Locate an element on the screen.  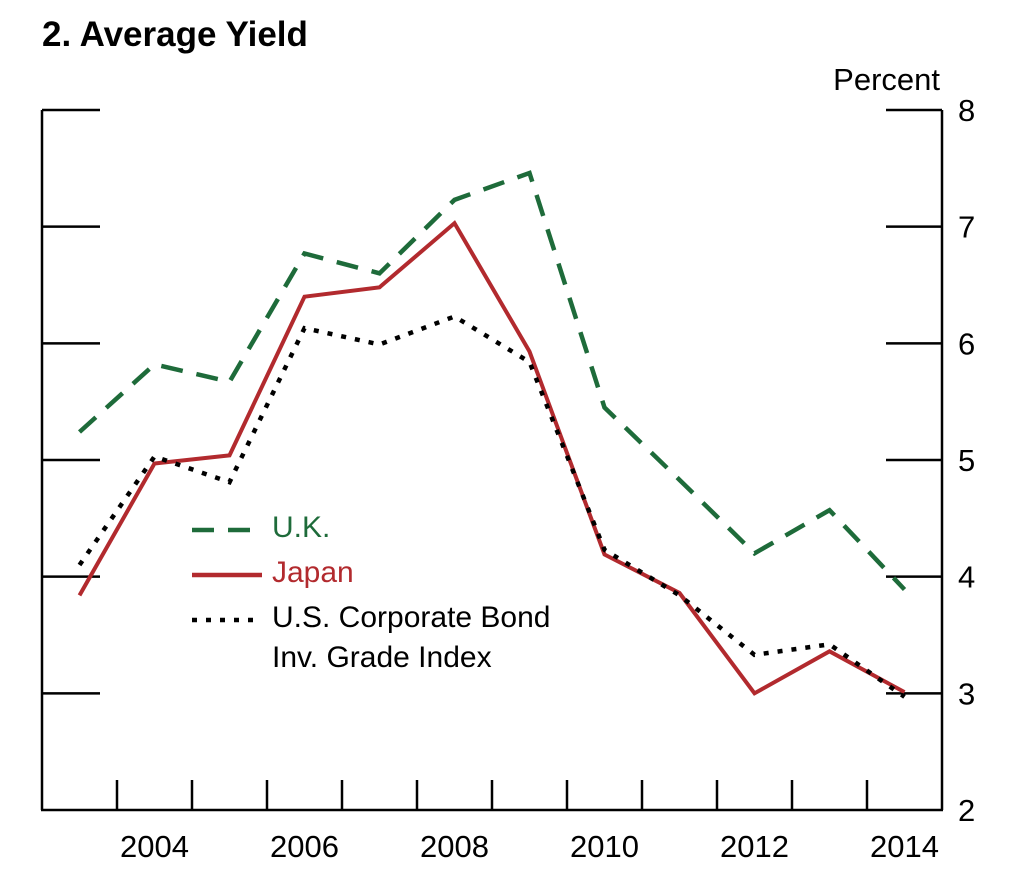
y-tick-label: 4 is located at coordinates (966, 577).